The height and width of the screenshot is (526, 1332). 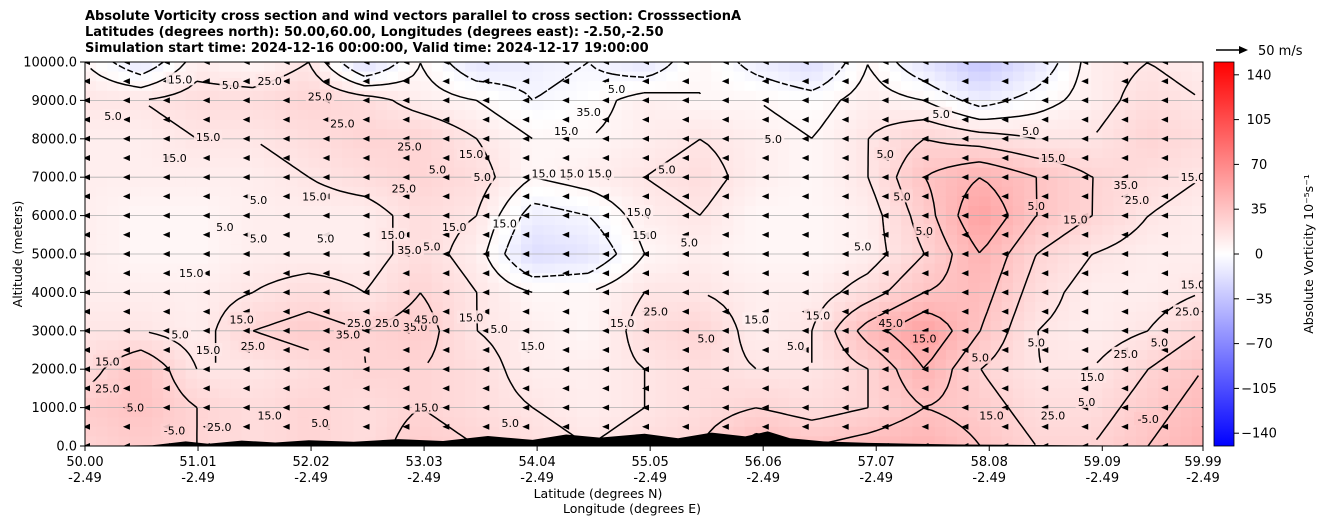 I want to click on contour-label: 5.0, so click(x=432, y=246).